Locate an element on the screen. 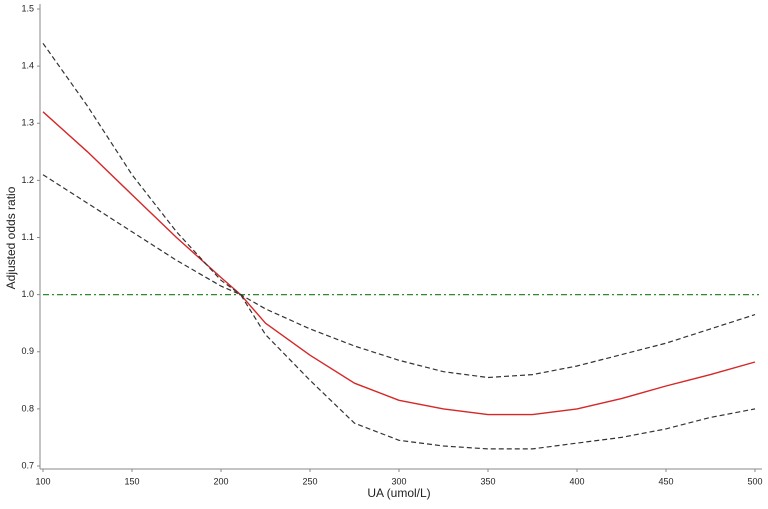  x-tick-label: 500 is located at coordinates (754, 481).